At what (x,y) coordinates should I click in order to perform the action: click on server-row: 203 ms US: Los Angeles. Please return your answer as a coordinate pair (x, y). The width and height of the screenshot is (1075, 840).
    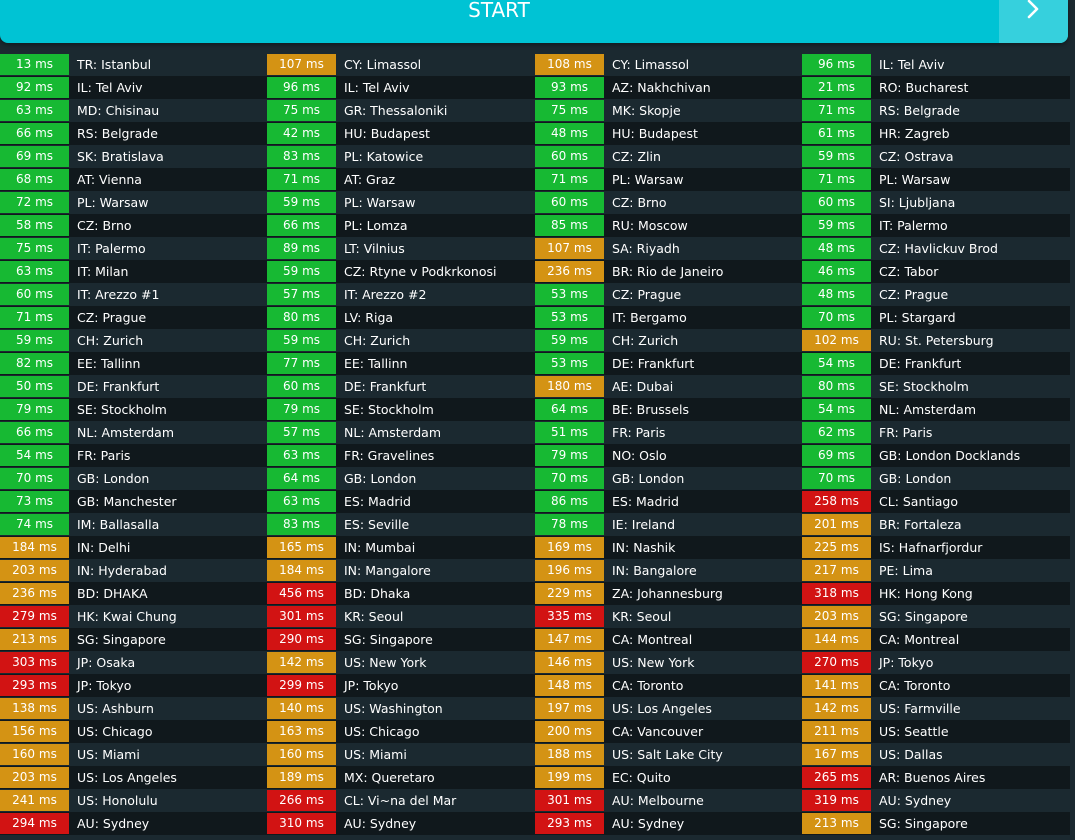
    Looking at the image, I should click on (134, 777).